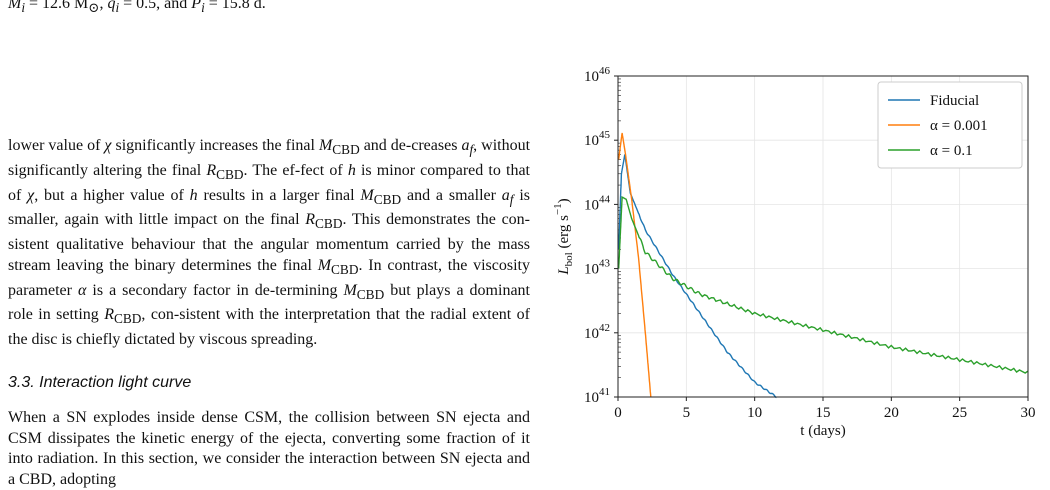 The width and height of the screenshot is (1050, 490). I want to click on legend-label: α = 0.001, so click(959, 126).